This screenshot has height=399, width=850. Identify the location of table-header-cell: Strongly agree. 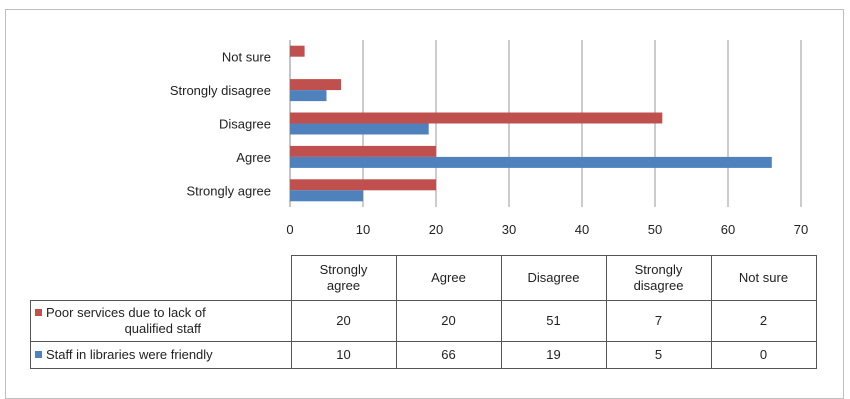
(343, 278).